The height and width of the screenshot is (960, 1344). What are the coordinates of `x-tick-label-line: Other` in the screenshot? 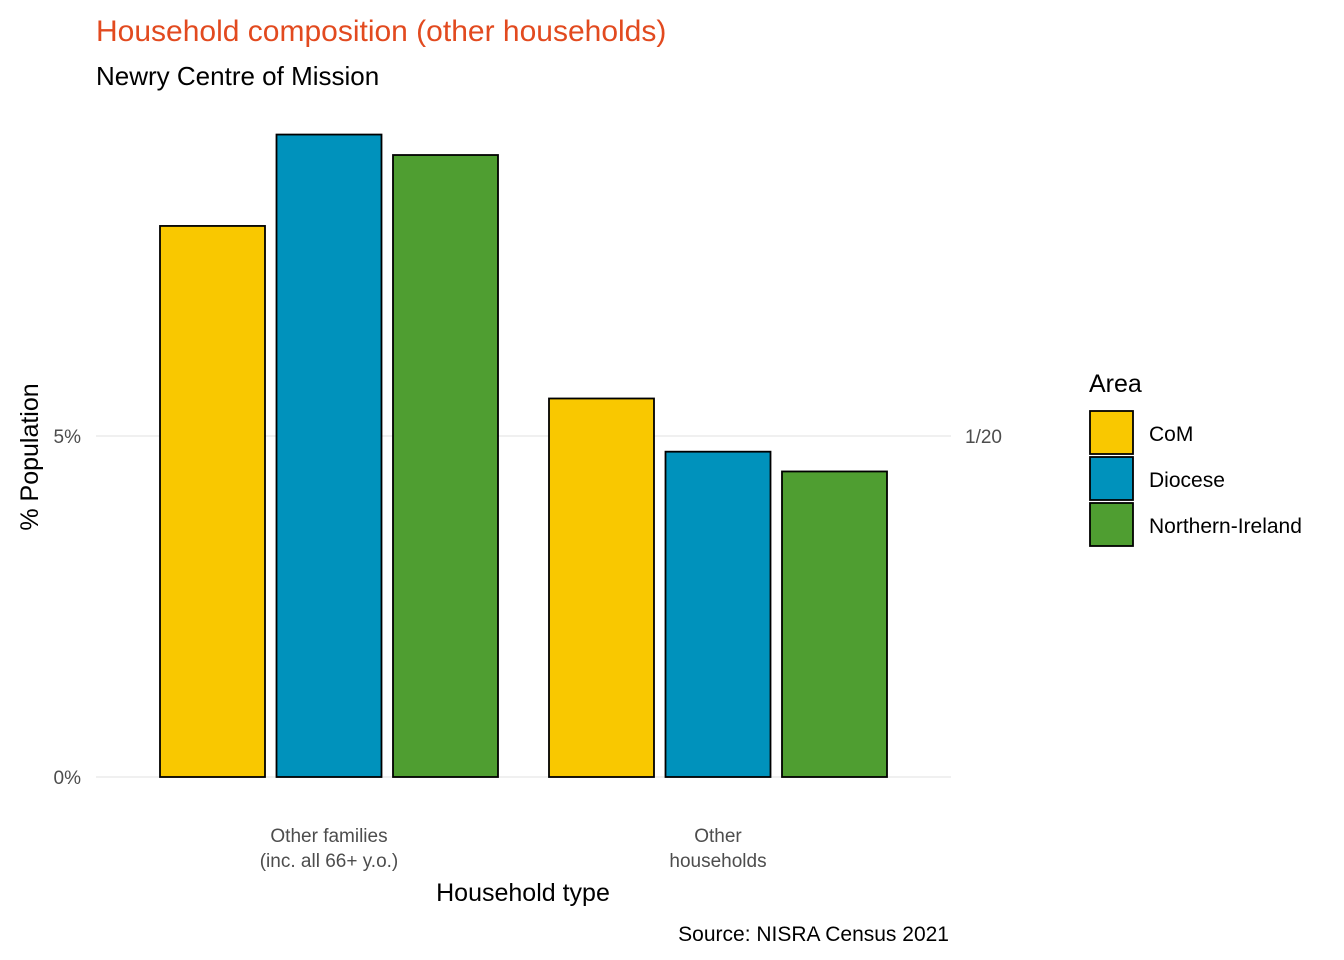 It's located at (718, 836).